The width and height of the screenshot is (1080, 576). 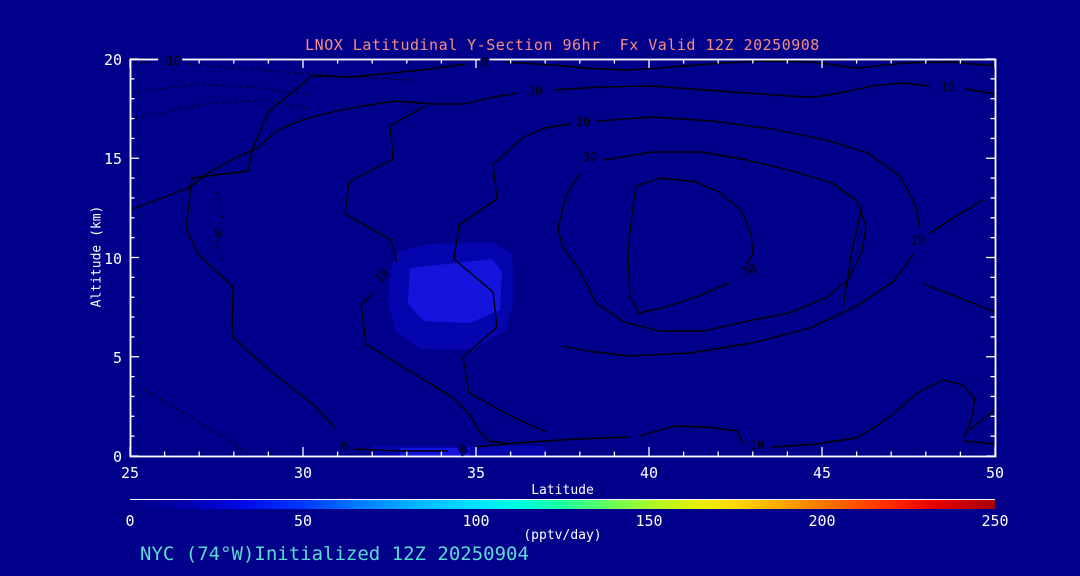 What do you see at coordinates (822, 473) in the screenshot?
I see `x-tick-label: 45` at bounding box center [822, 473].